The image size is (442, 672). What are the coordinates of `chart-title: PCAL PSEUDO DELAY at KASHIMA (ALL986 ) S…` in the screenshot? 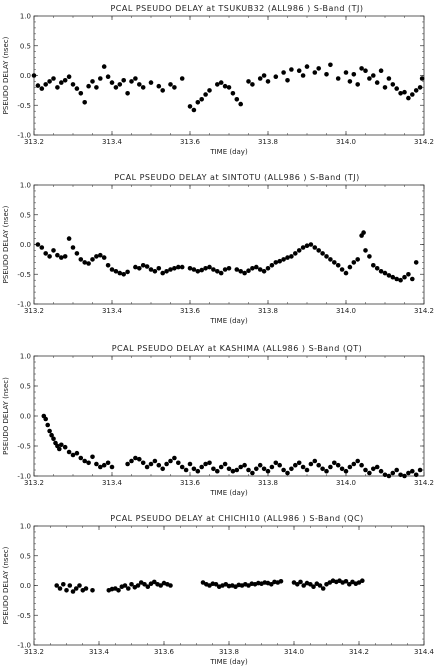 It's located at (237, 348).